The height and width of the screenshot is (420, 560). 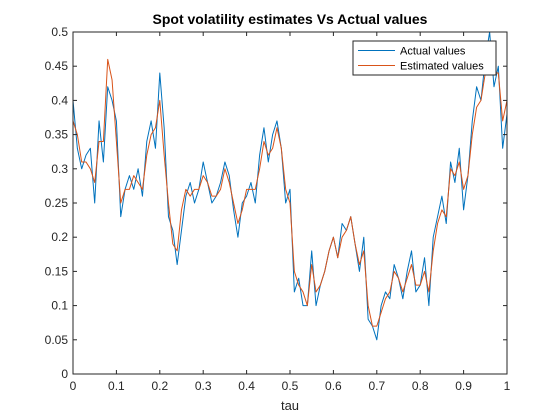 I want to click on x-tick-label: 0.3, so click(x=203, y=386).